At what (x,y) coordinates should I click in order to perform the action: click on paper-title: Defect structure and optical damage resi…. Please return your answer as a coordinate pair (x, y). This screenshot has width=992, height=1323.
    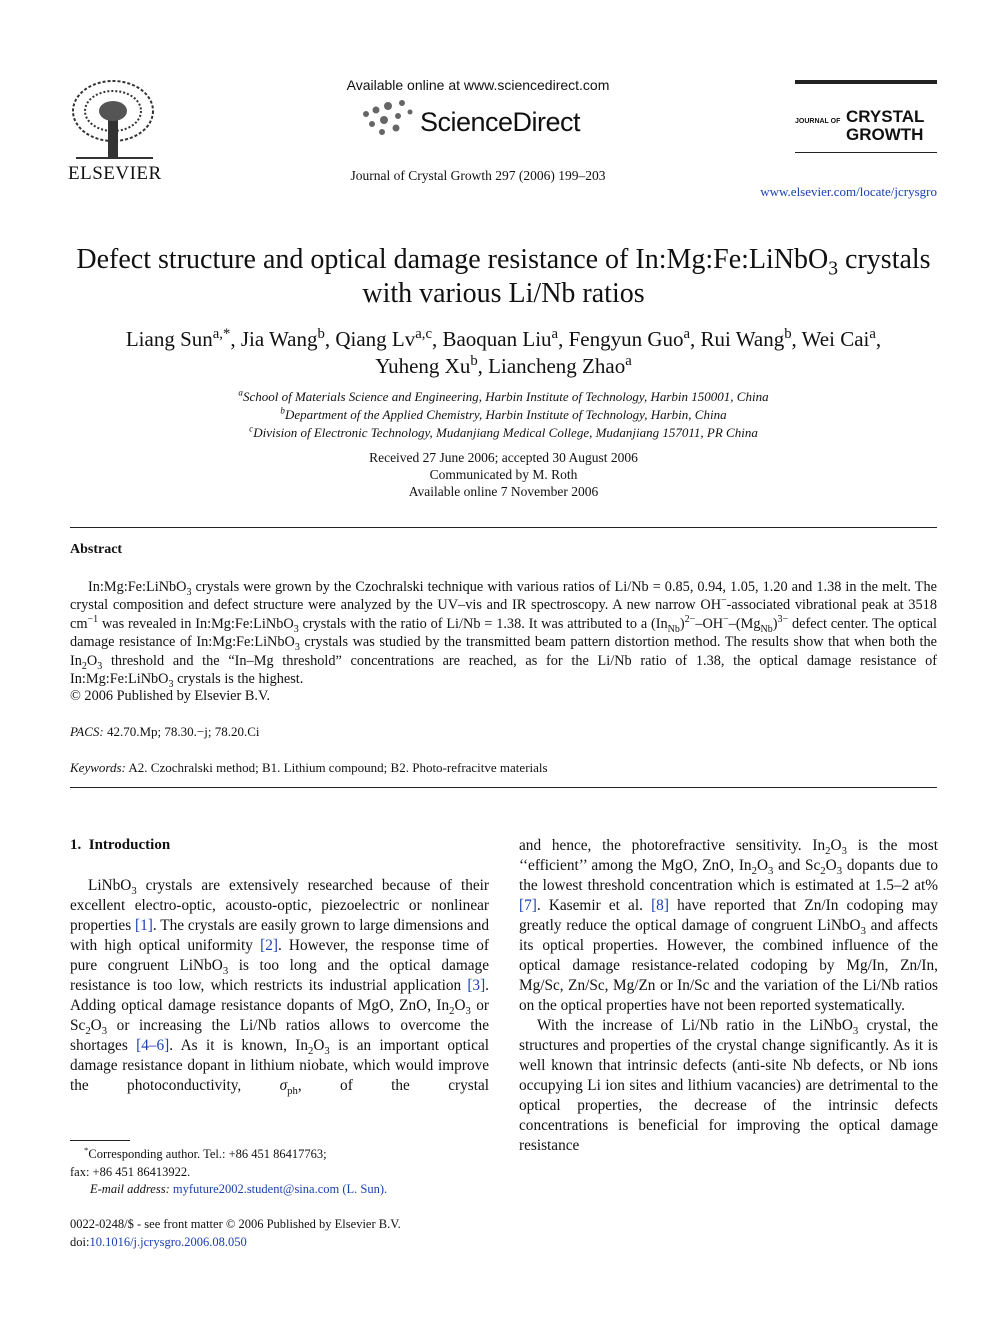
    Looking at the image, I should click on (503, 277).